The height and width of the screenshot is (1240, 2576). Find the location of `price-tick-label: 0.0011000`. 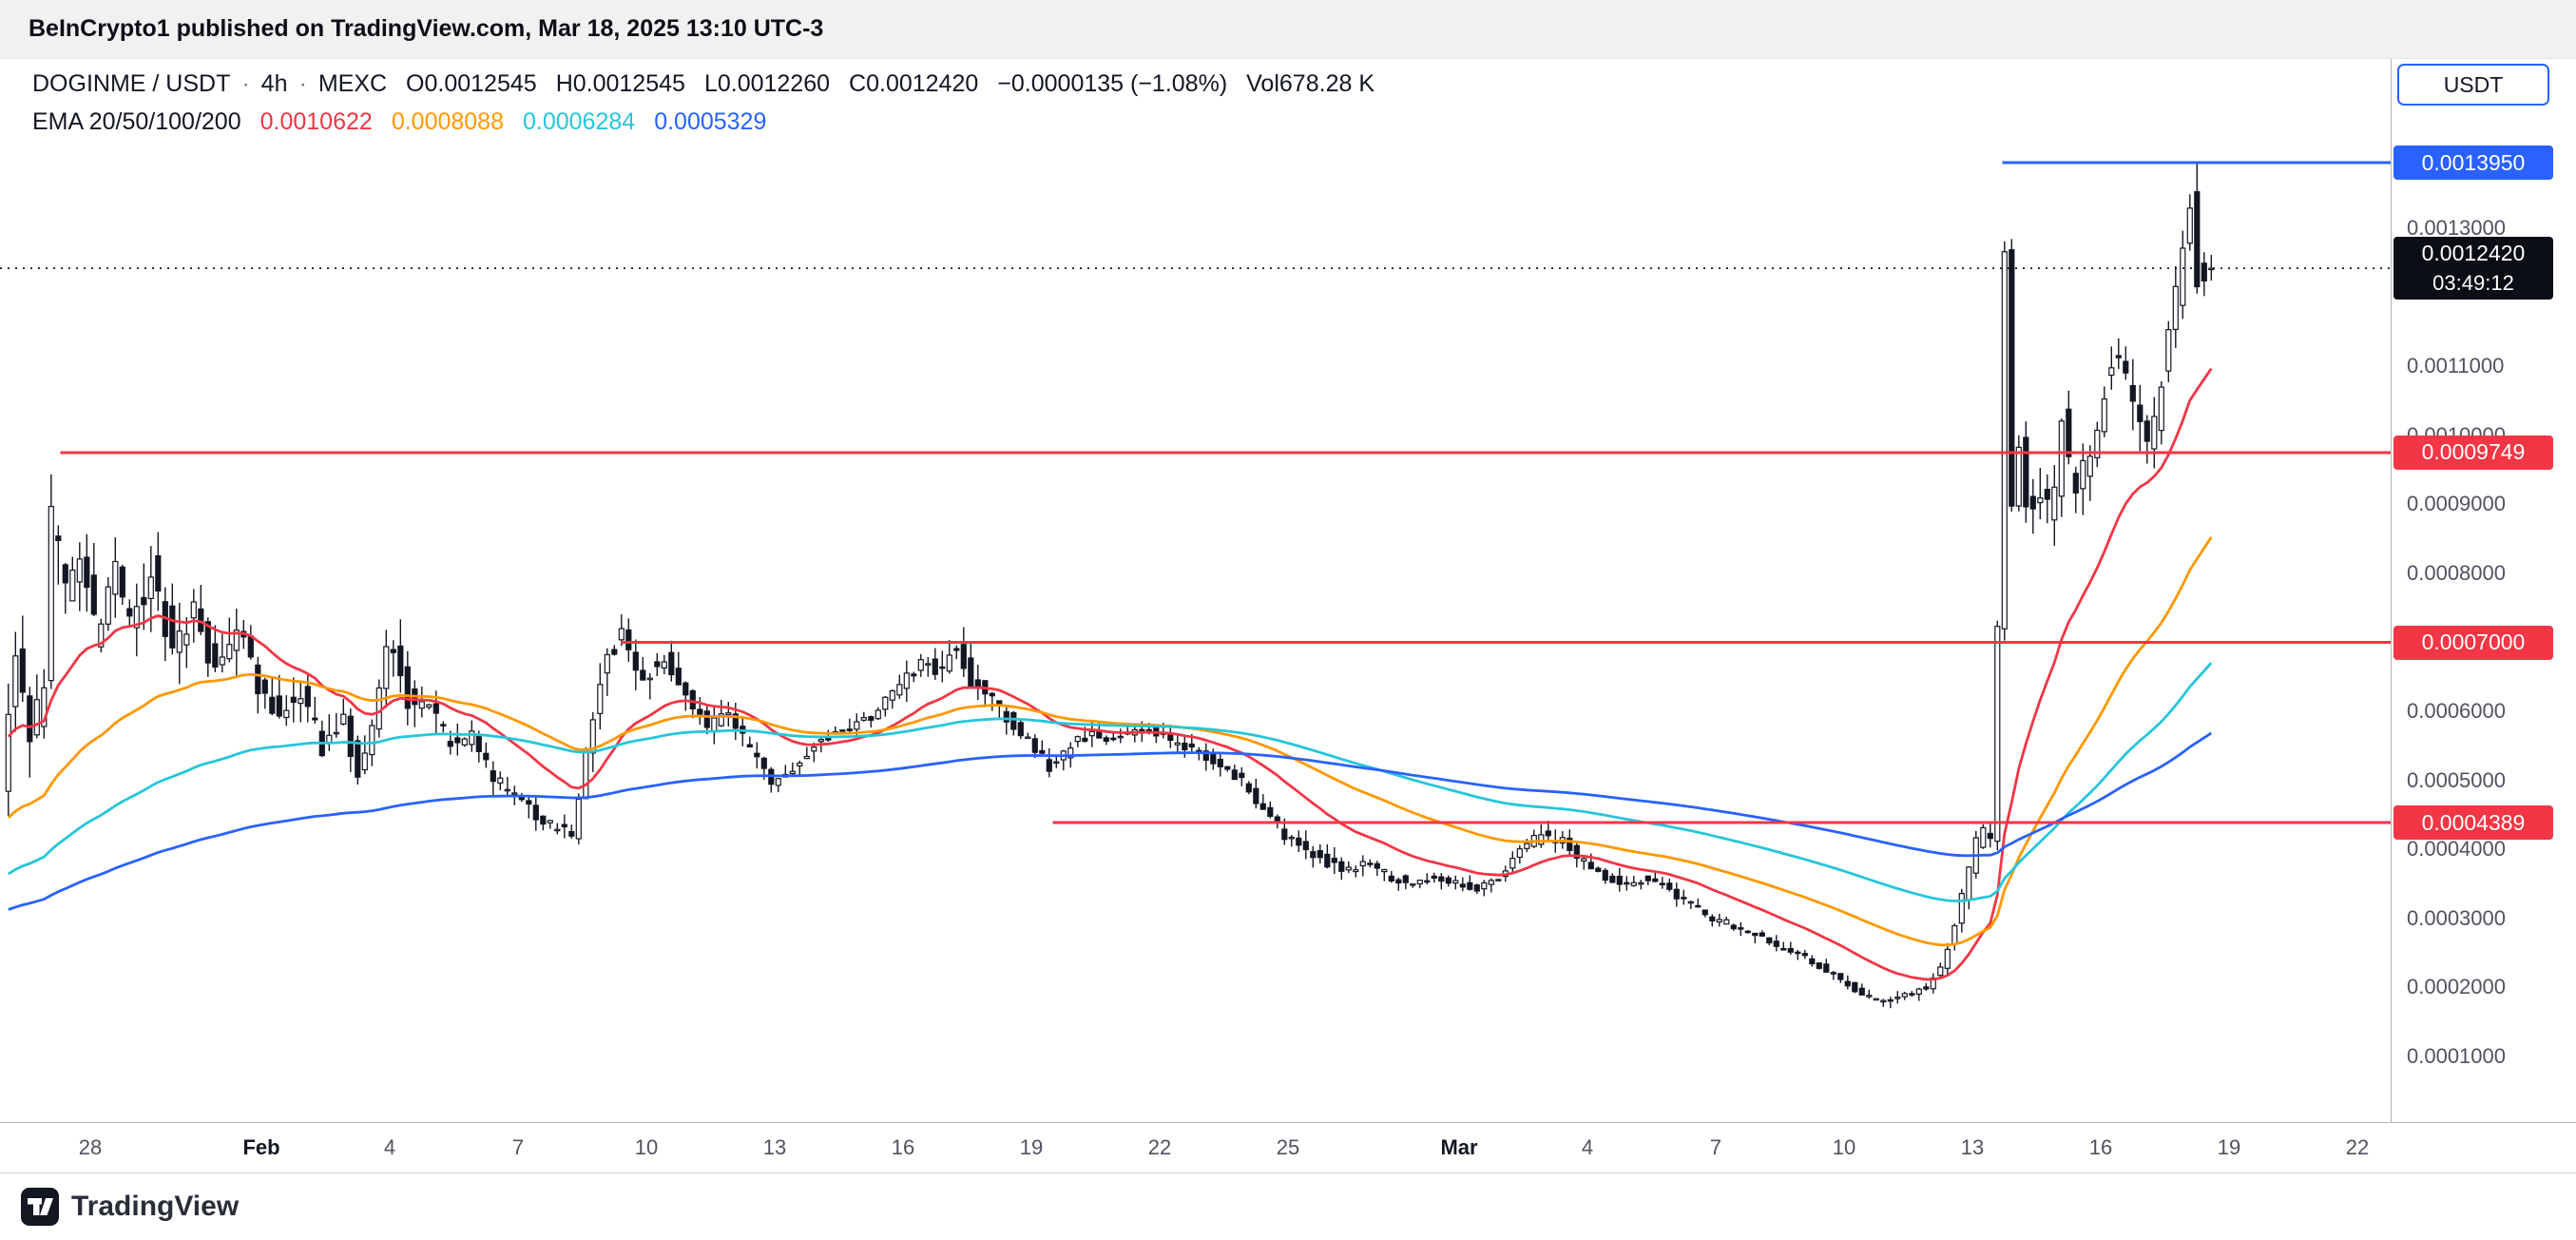

price-tick-label: 0.0011000 is located at coordinates (2456, 366).